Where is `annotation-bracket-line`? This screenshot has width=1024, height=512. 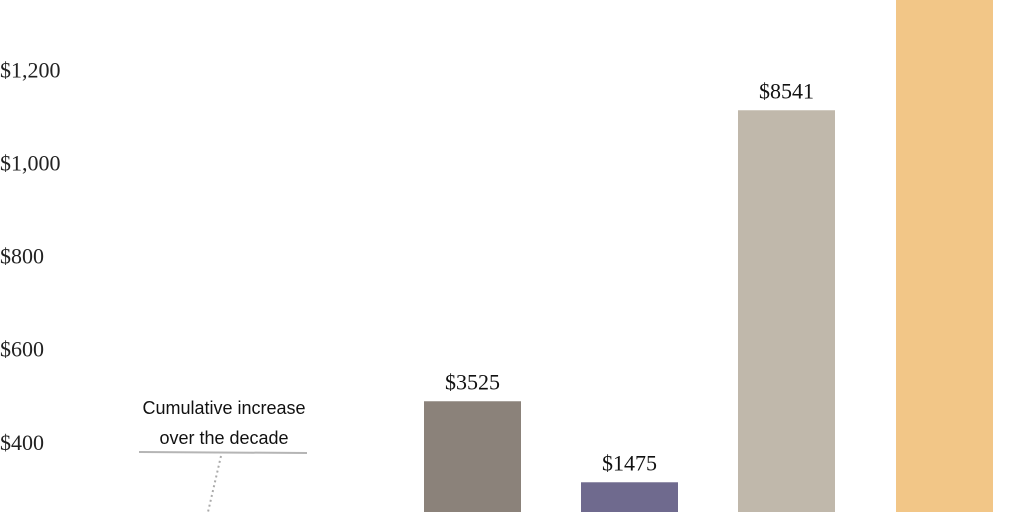
annotation-bracket-line is located at coordinates (223, 452).